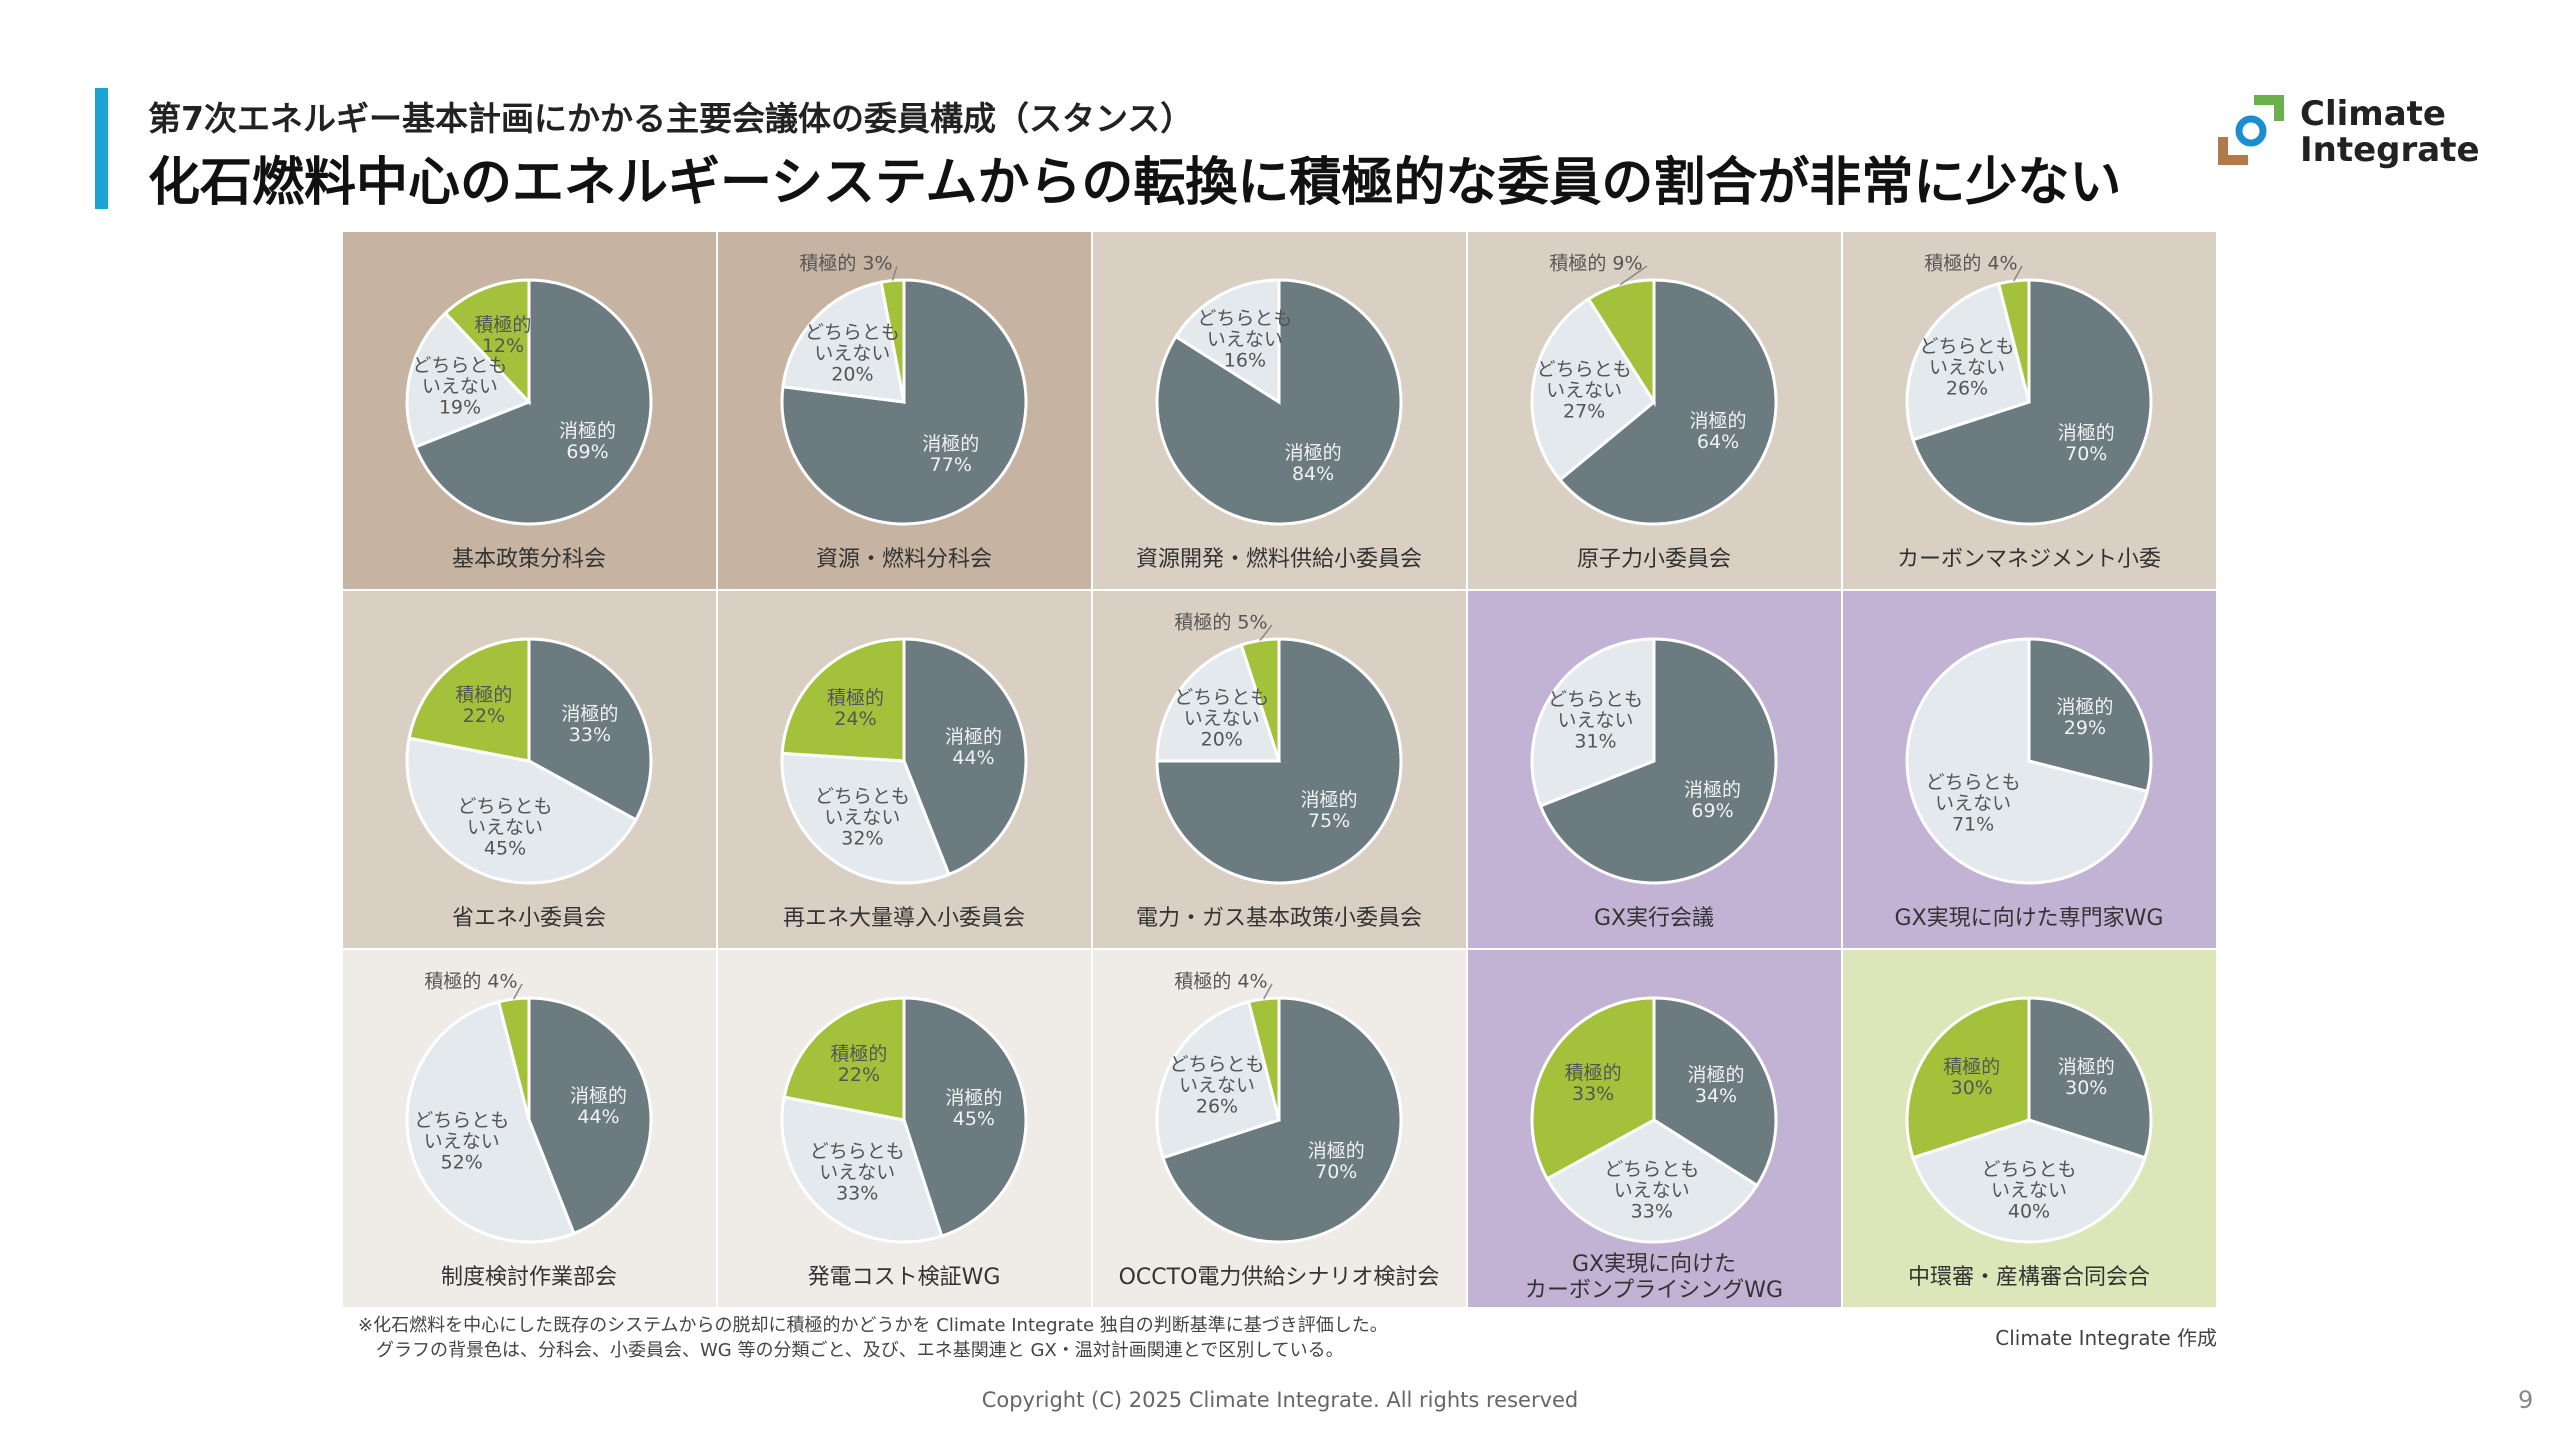 This screenshot has height=1440, width=2560. I want to click on value-label: 30%, so click(2086, 1088).